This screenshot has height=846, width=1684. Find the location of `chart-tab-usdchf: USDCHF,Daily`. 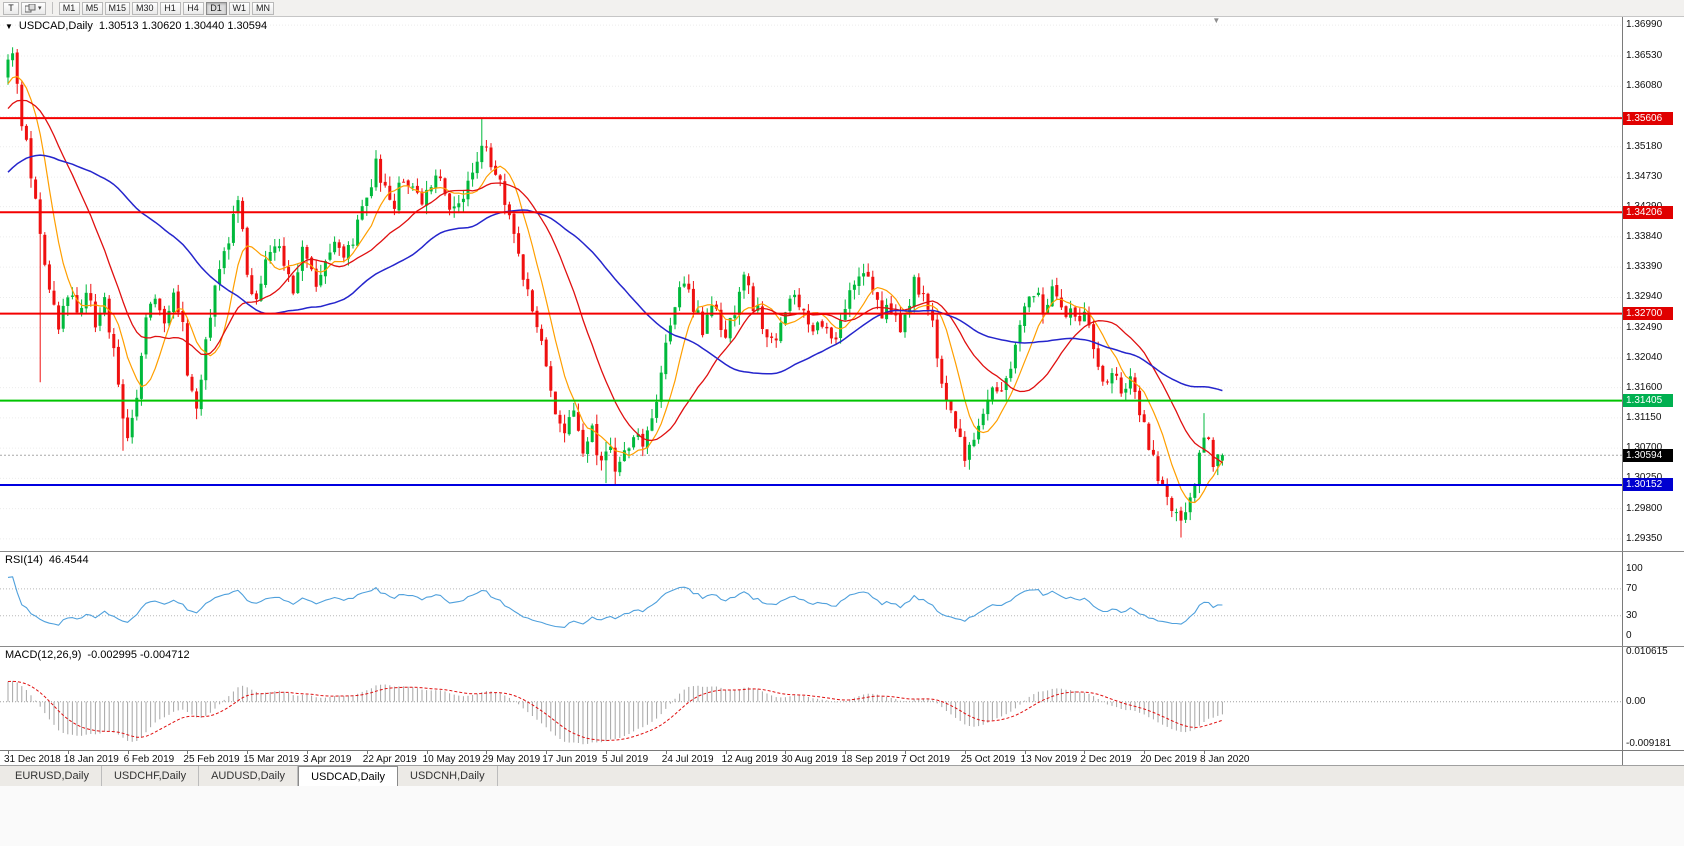

chart-tab-usdchf: USDCHF,Daily is located at coordinates (151, 776).